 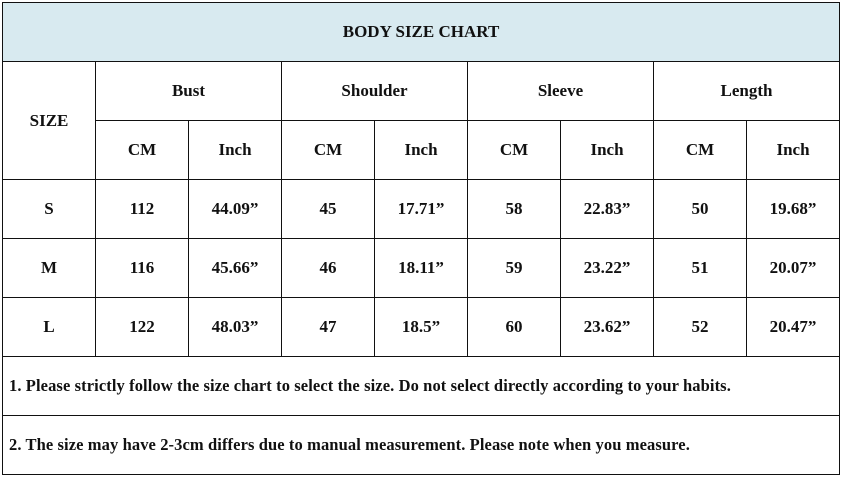 I want to click on value-cell: 122, so click(x=142, y=327).